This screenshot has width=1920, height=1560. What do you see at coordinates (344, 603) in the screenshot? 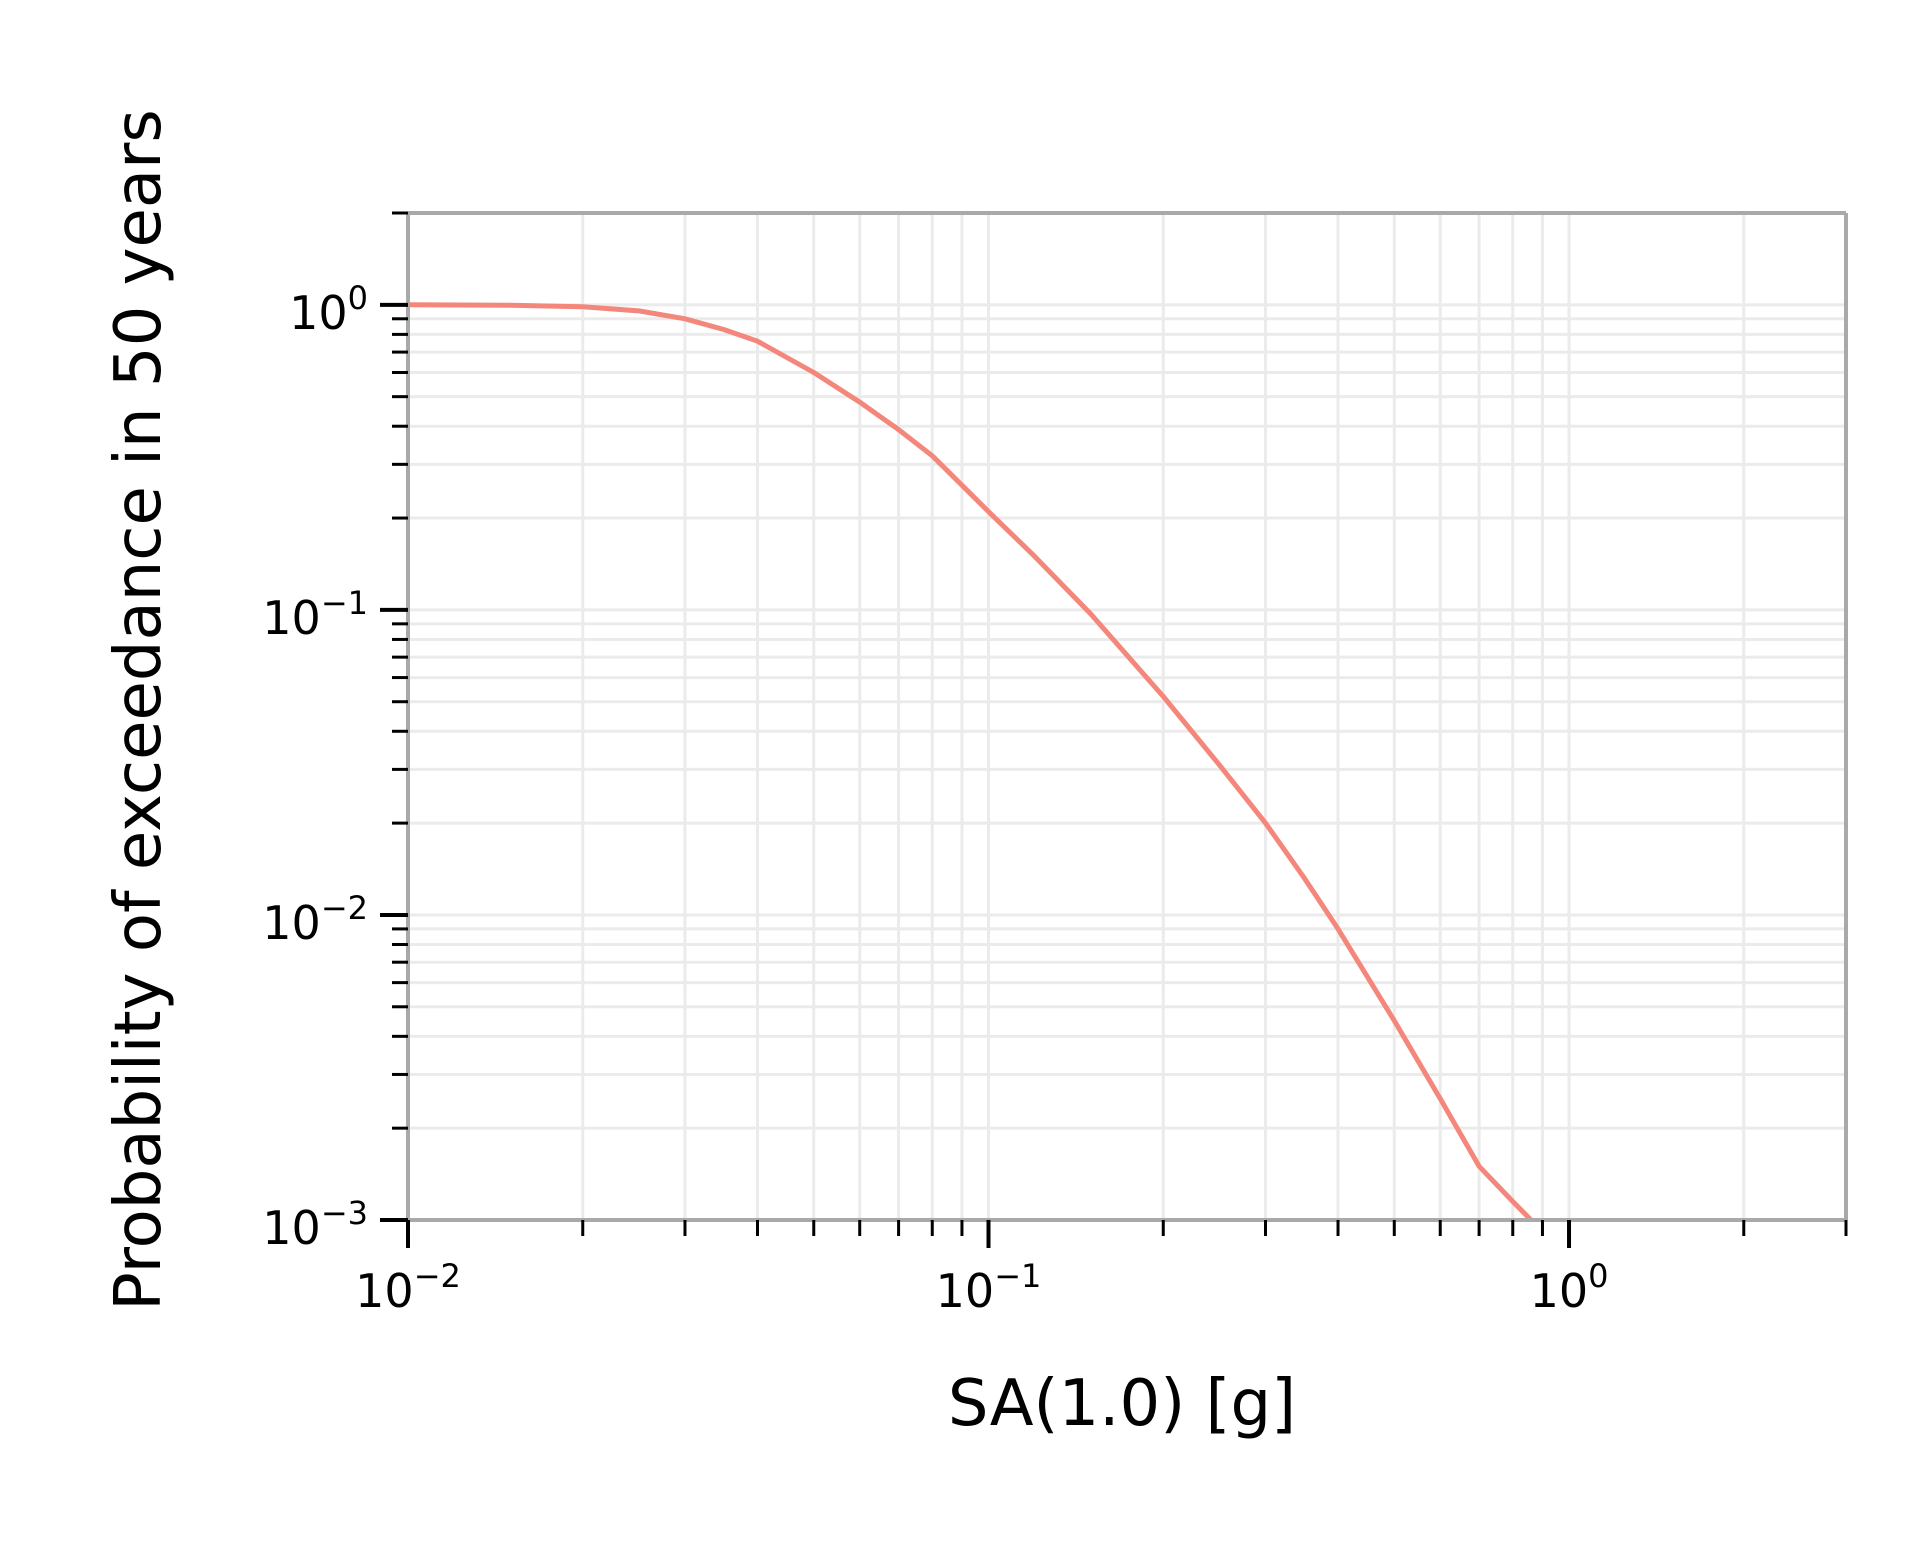
I see `y-tick-label-exponent: −1` at bounding box center [344, 603].